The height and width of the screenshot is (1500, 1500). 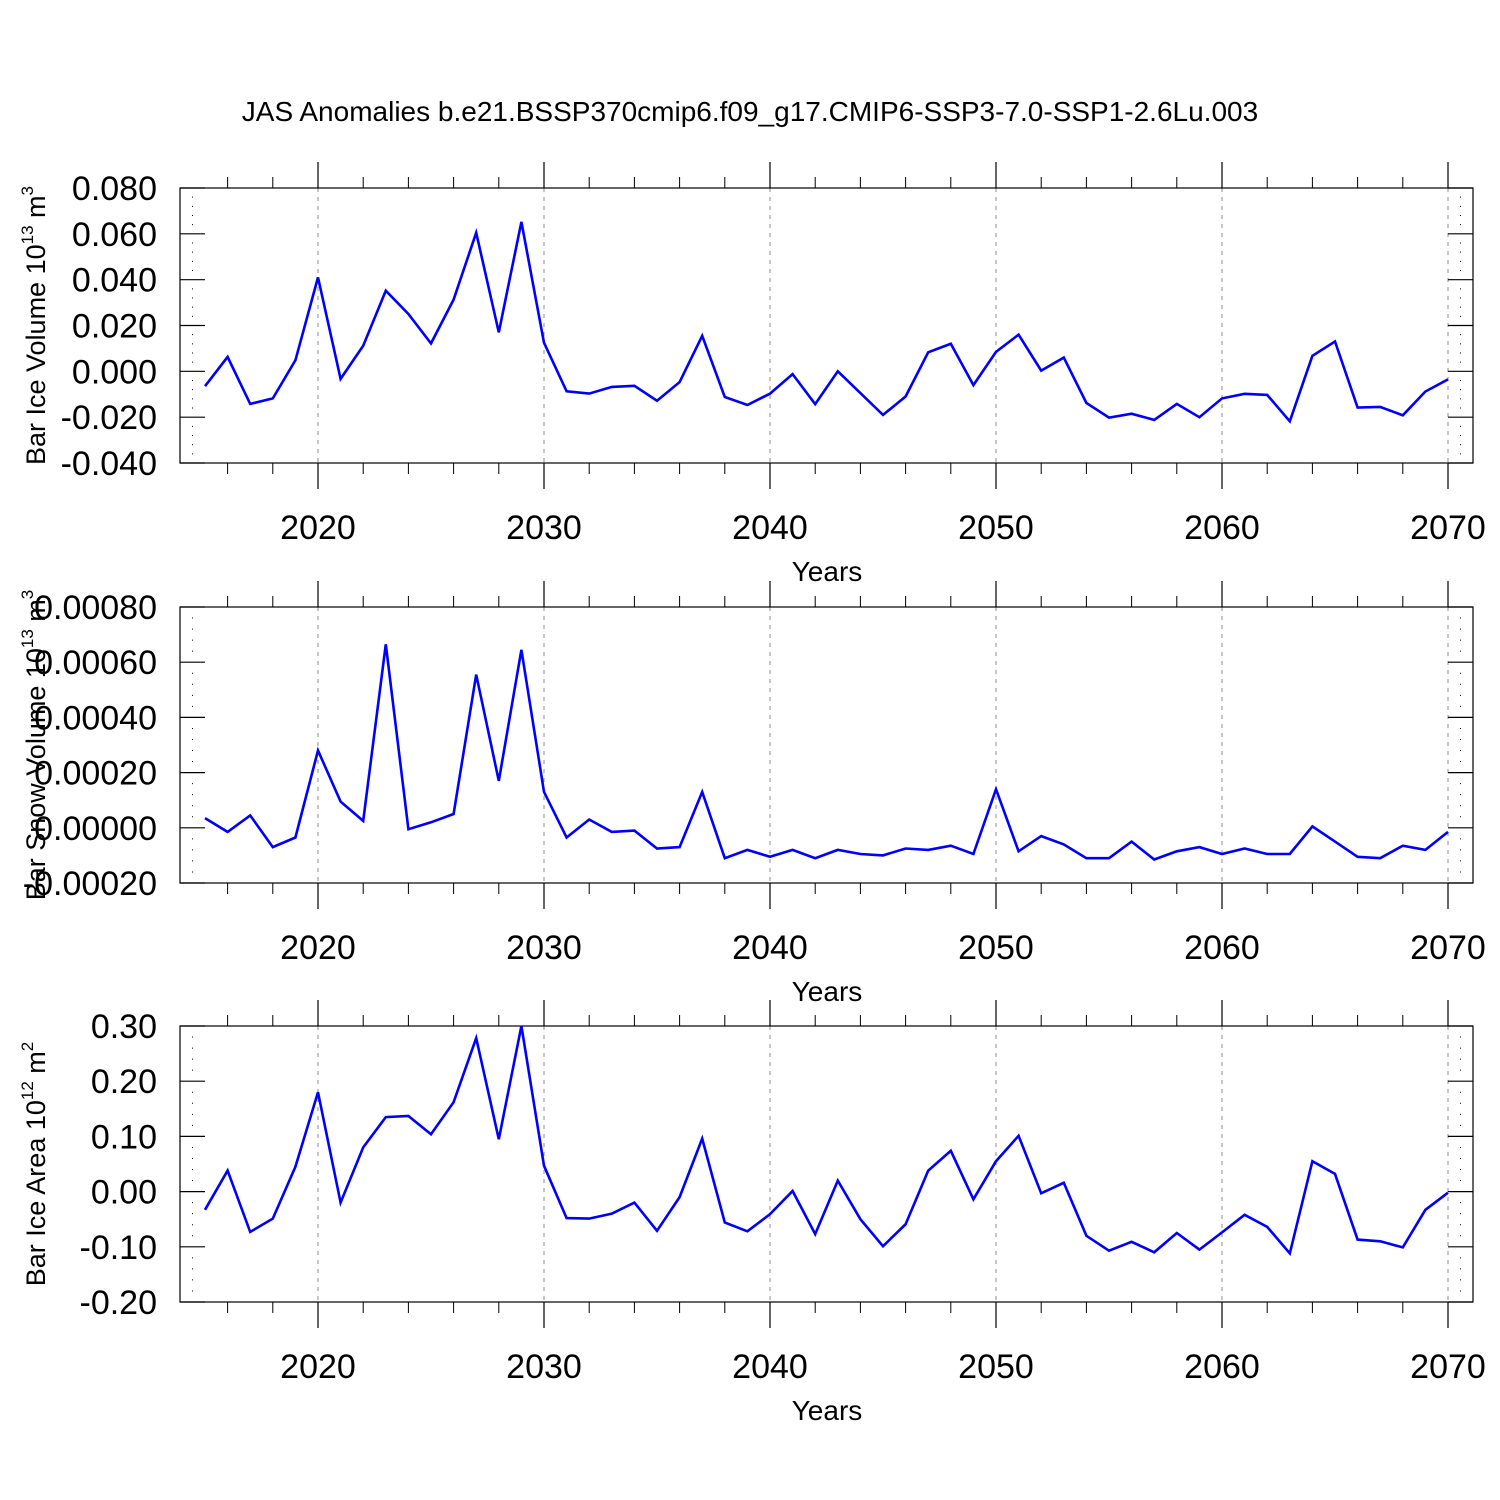 What do you see at coordinates (34, 325) in the screenshot?
I see `panel1-y-axis-label: Bar Ice Volume 1013 m3` at bounding box center [34, 325].